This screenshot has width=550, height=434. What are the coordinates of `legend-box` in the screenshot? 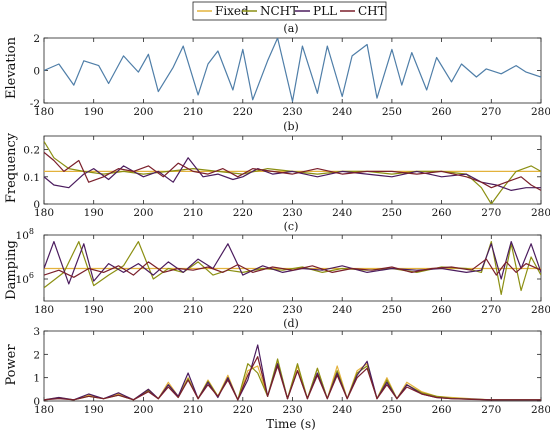 It's located at (289, 11).